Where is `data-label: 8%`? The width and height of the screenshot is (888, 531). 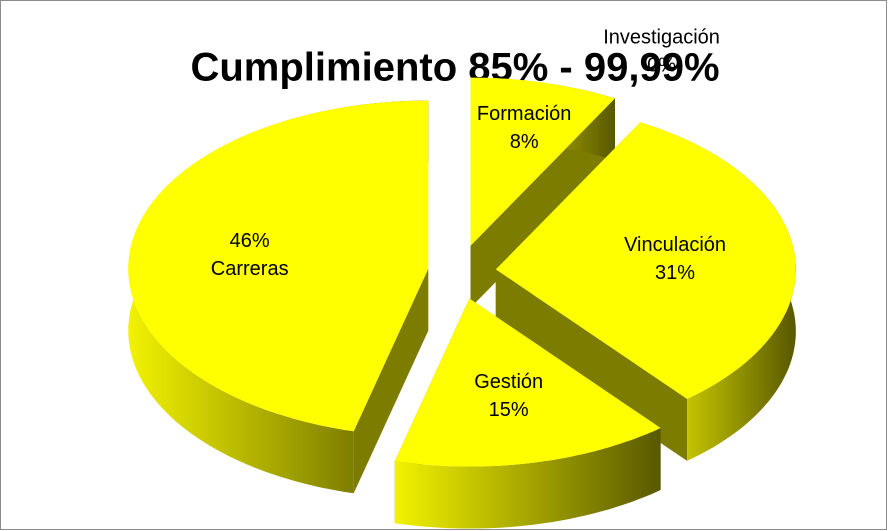 data-label: 8% is located at coordinates (524, 142).